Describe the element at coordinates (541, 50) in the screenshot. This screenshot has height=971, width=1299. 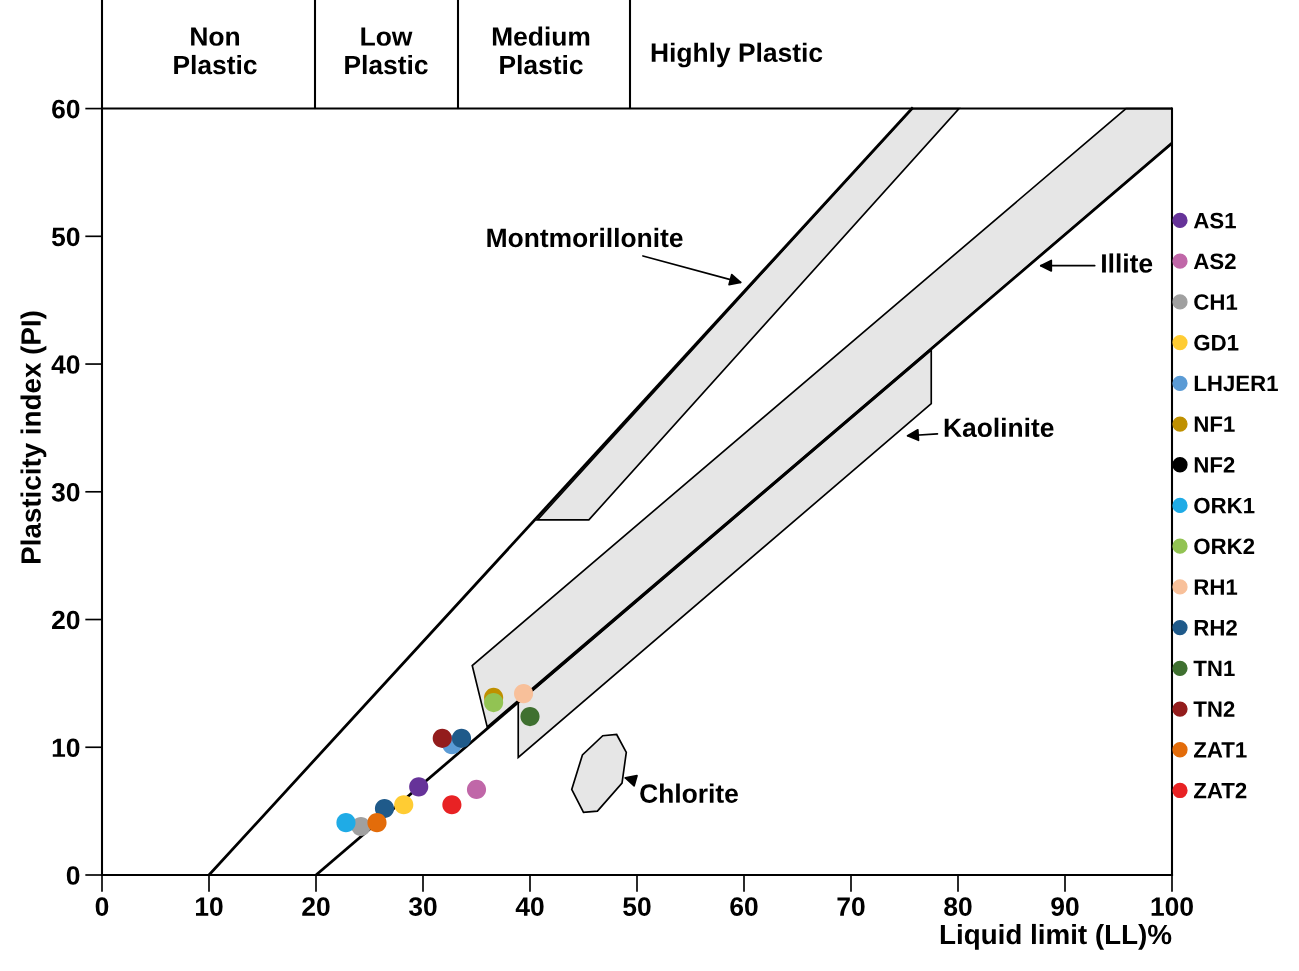
I see `annotation: Medium Plastic` at that location.